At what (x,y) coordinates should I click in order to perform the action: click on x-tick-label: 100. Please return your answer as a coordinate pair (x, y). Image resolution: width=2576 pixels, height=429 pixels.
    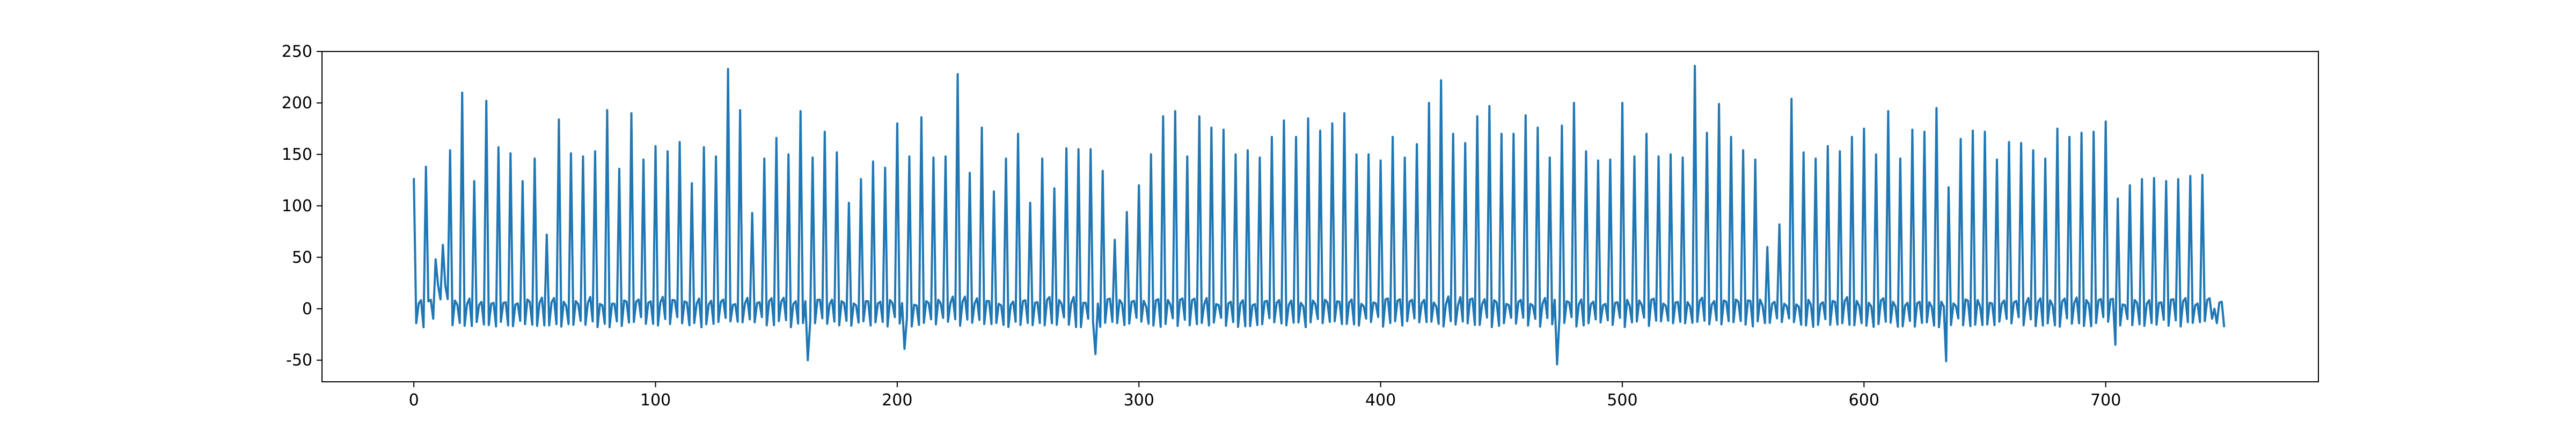
    Looking at the image, I should click on (655, 400).